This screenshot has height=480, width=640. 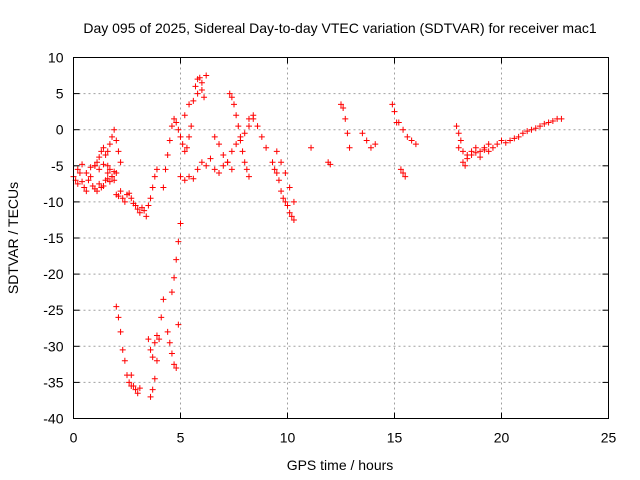 I want to click on x-tick-label: 10, so click(x=288, y=438).